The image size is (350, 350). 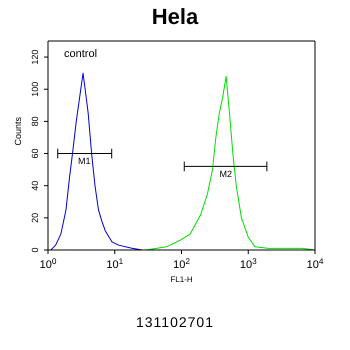 What do you see at coordinates (35, 185) in the screenshot?
I see `y-tick-label: 40` at bounding box center [35, 185].